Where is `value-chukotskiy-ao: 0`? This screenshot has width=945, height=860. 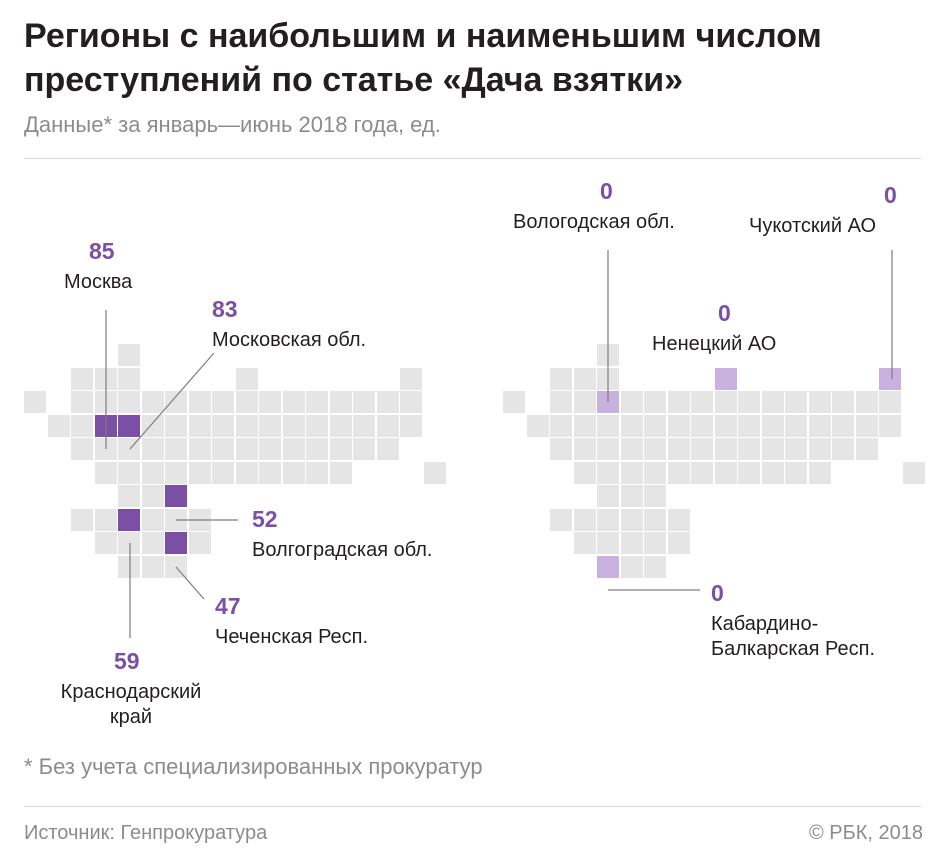
value-chukotskiy-ao: 0 is located at coordinates (890, 195).